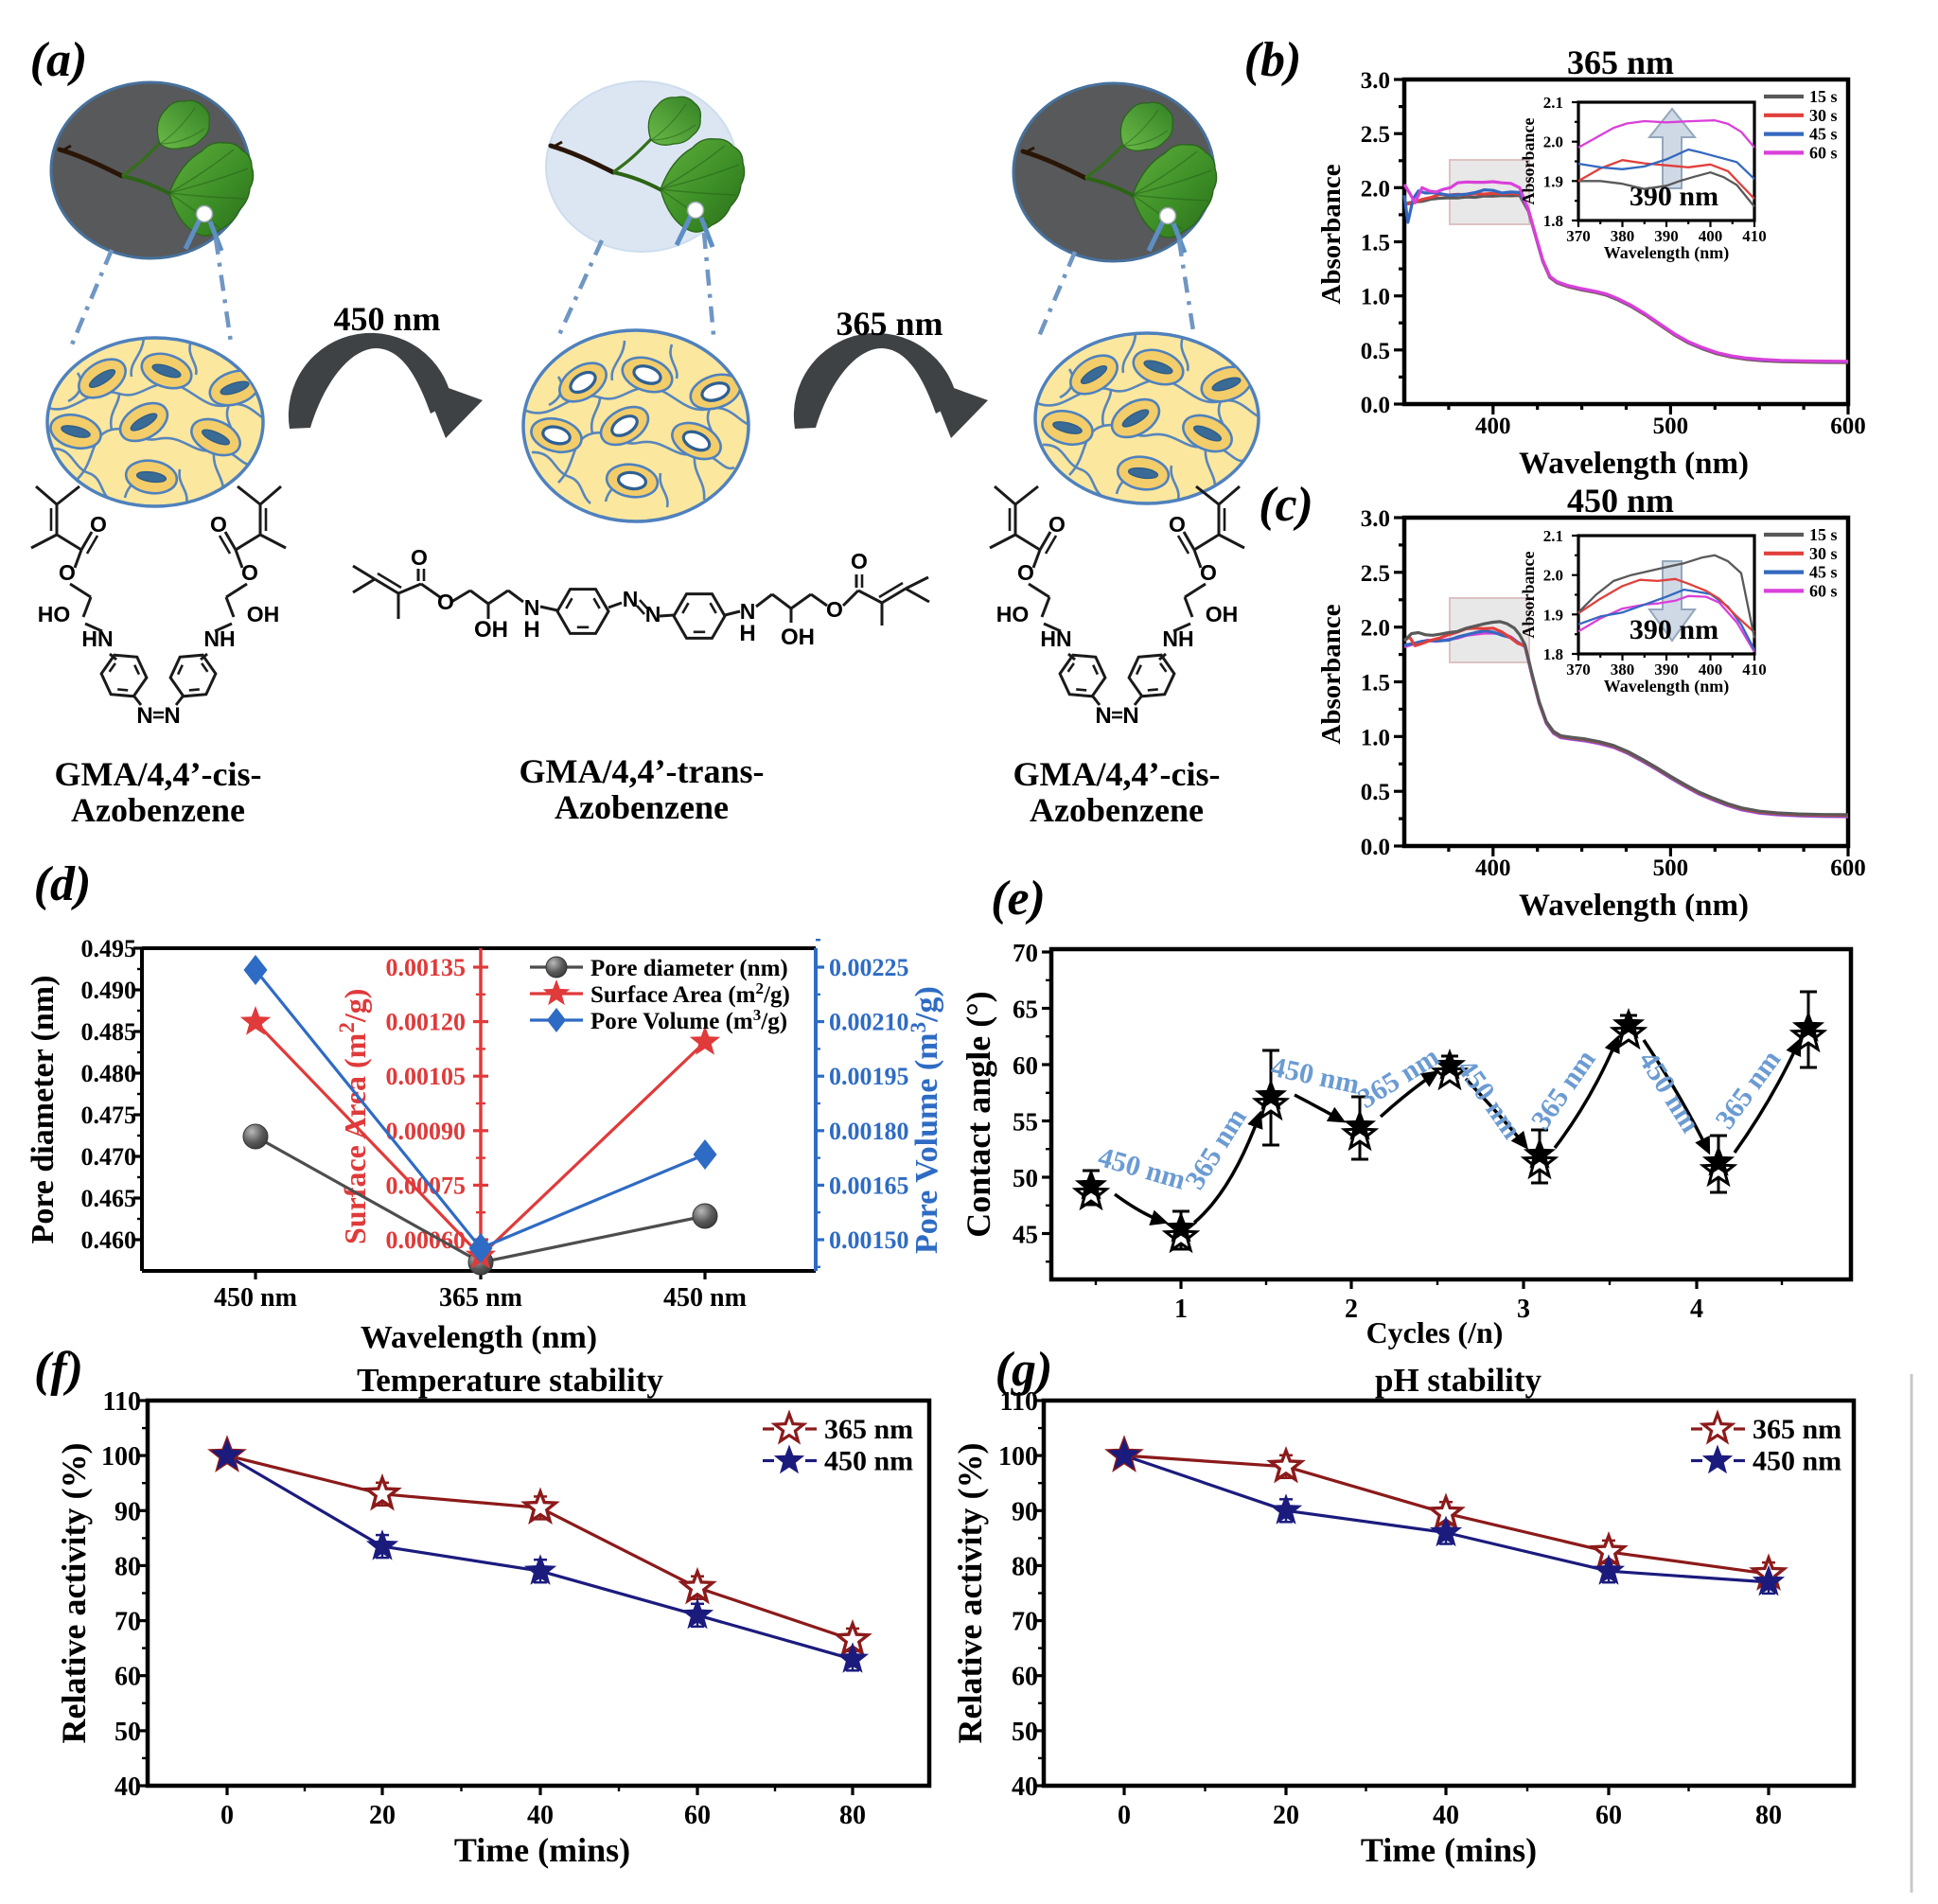  I want to click on svg-text: (d), so click(63, 884).